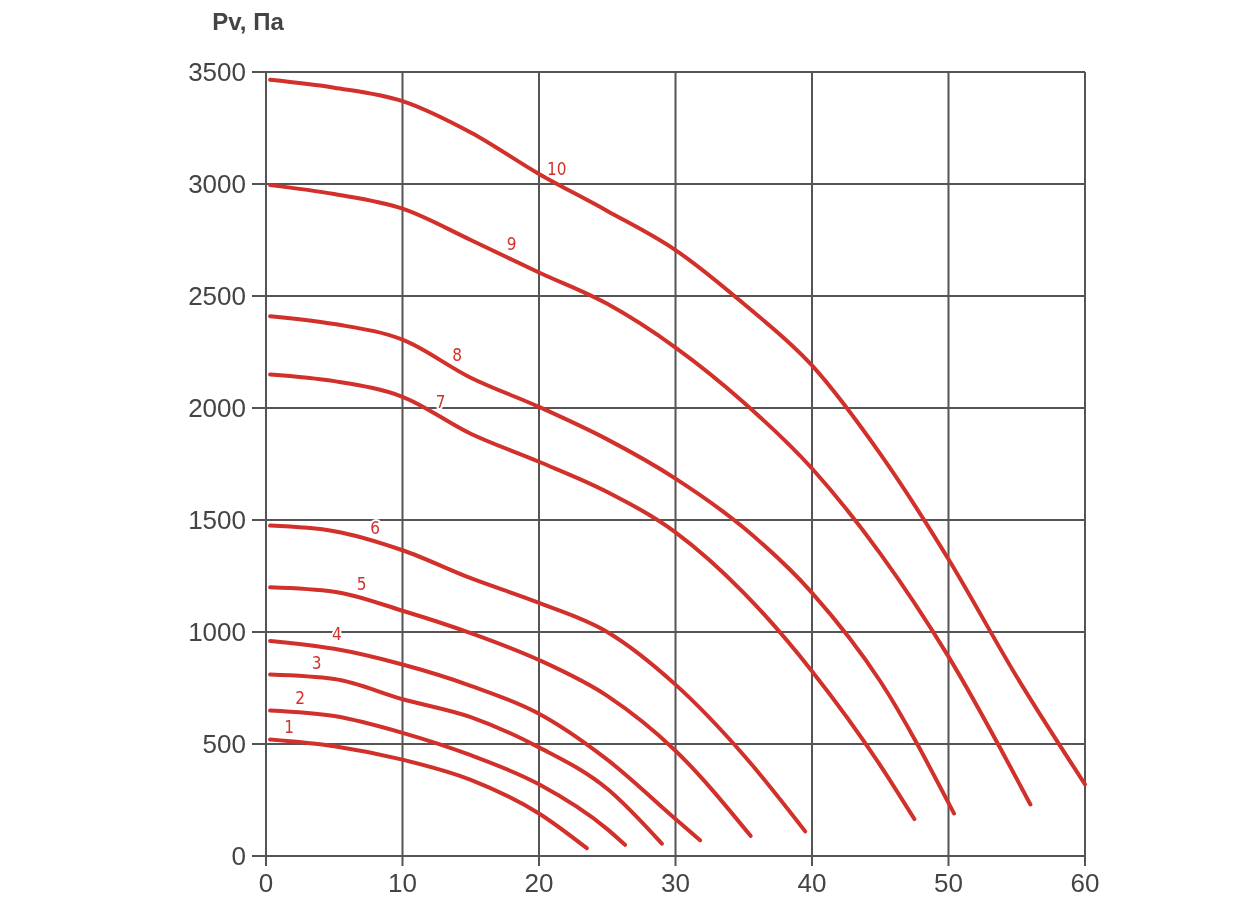 Image resolution: width=1257 pixels, height=899 pixels. What do you see at coordinates (375, 527) in the screenshot?
I see `series-label: 6` at bounding box center [375, 527].